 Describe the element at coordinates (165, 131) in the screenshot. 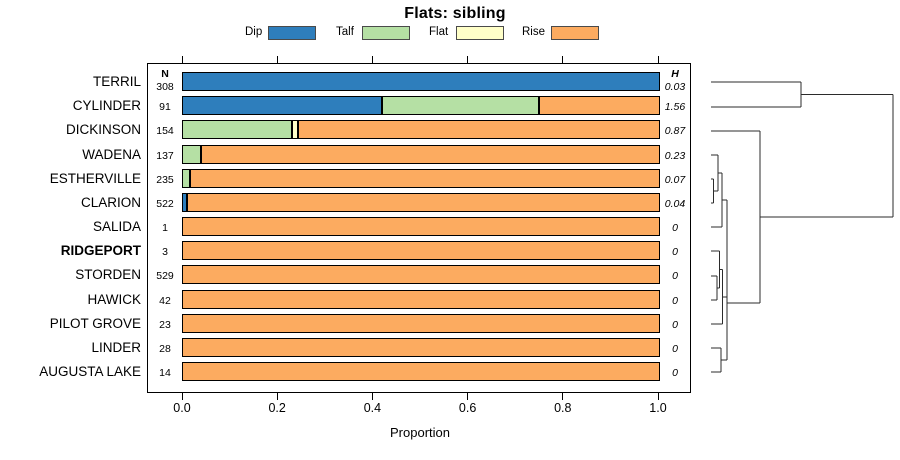

I see `n-value-dickinson: 154` at that location.